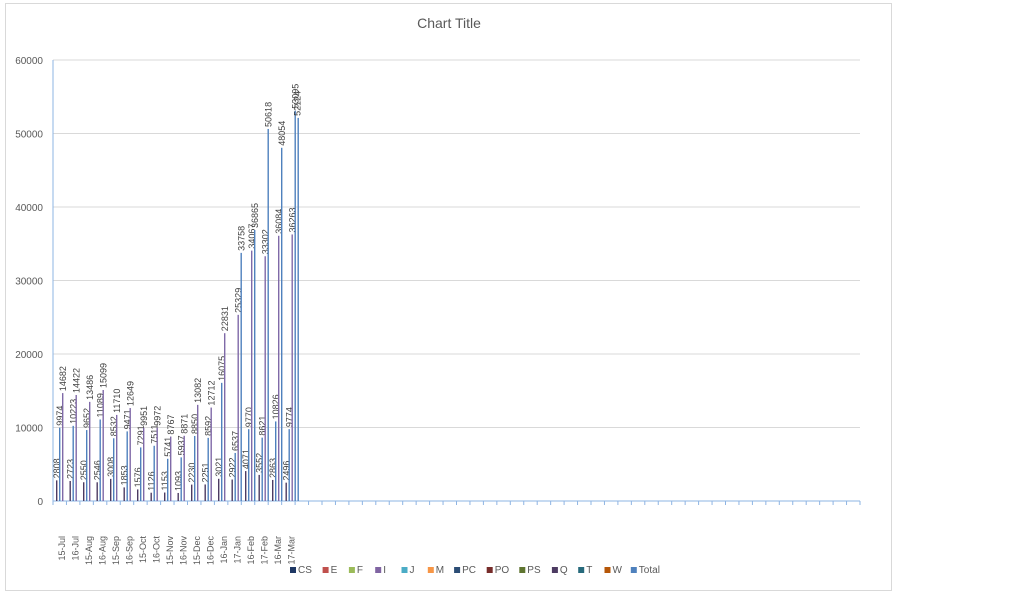 The image size is (1024, 597). What do you see at coordinates (76, 548) in the screenshot?
I see `x-tick-label: 16-Jul` at bounding box center [76, 548].